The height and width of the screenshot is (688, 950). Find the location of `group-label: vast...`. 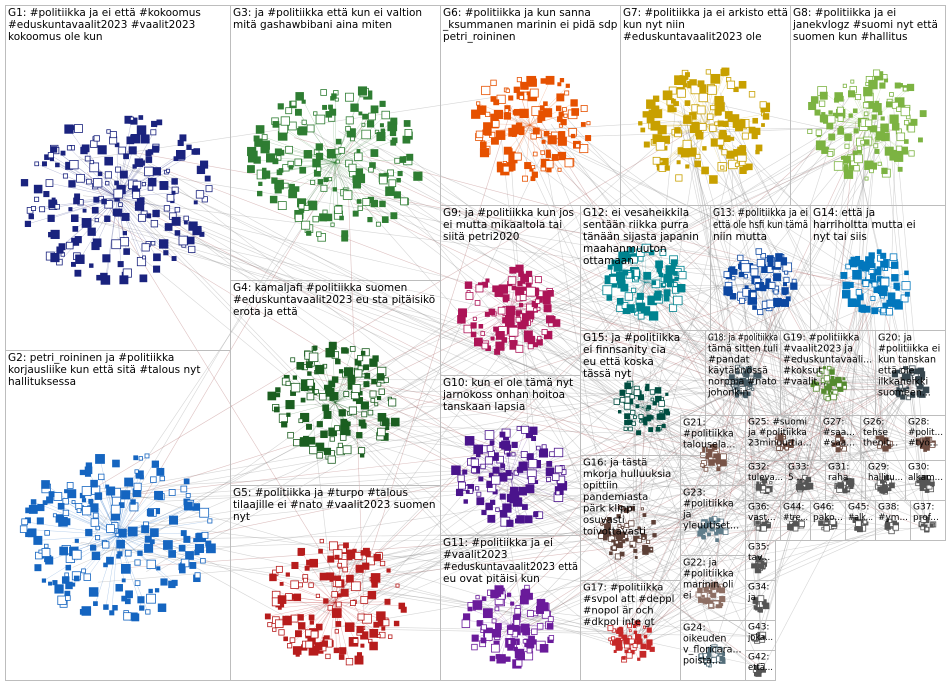

group-label: vast... is located at coordinates (762, 518).